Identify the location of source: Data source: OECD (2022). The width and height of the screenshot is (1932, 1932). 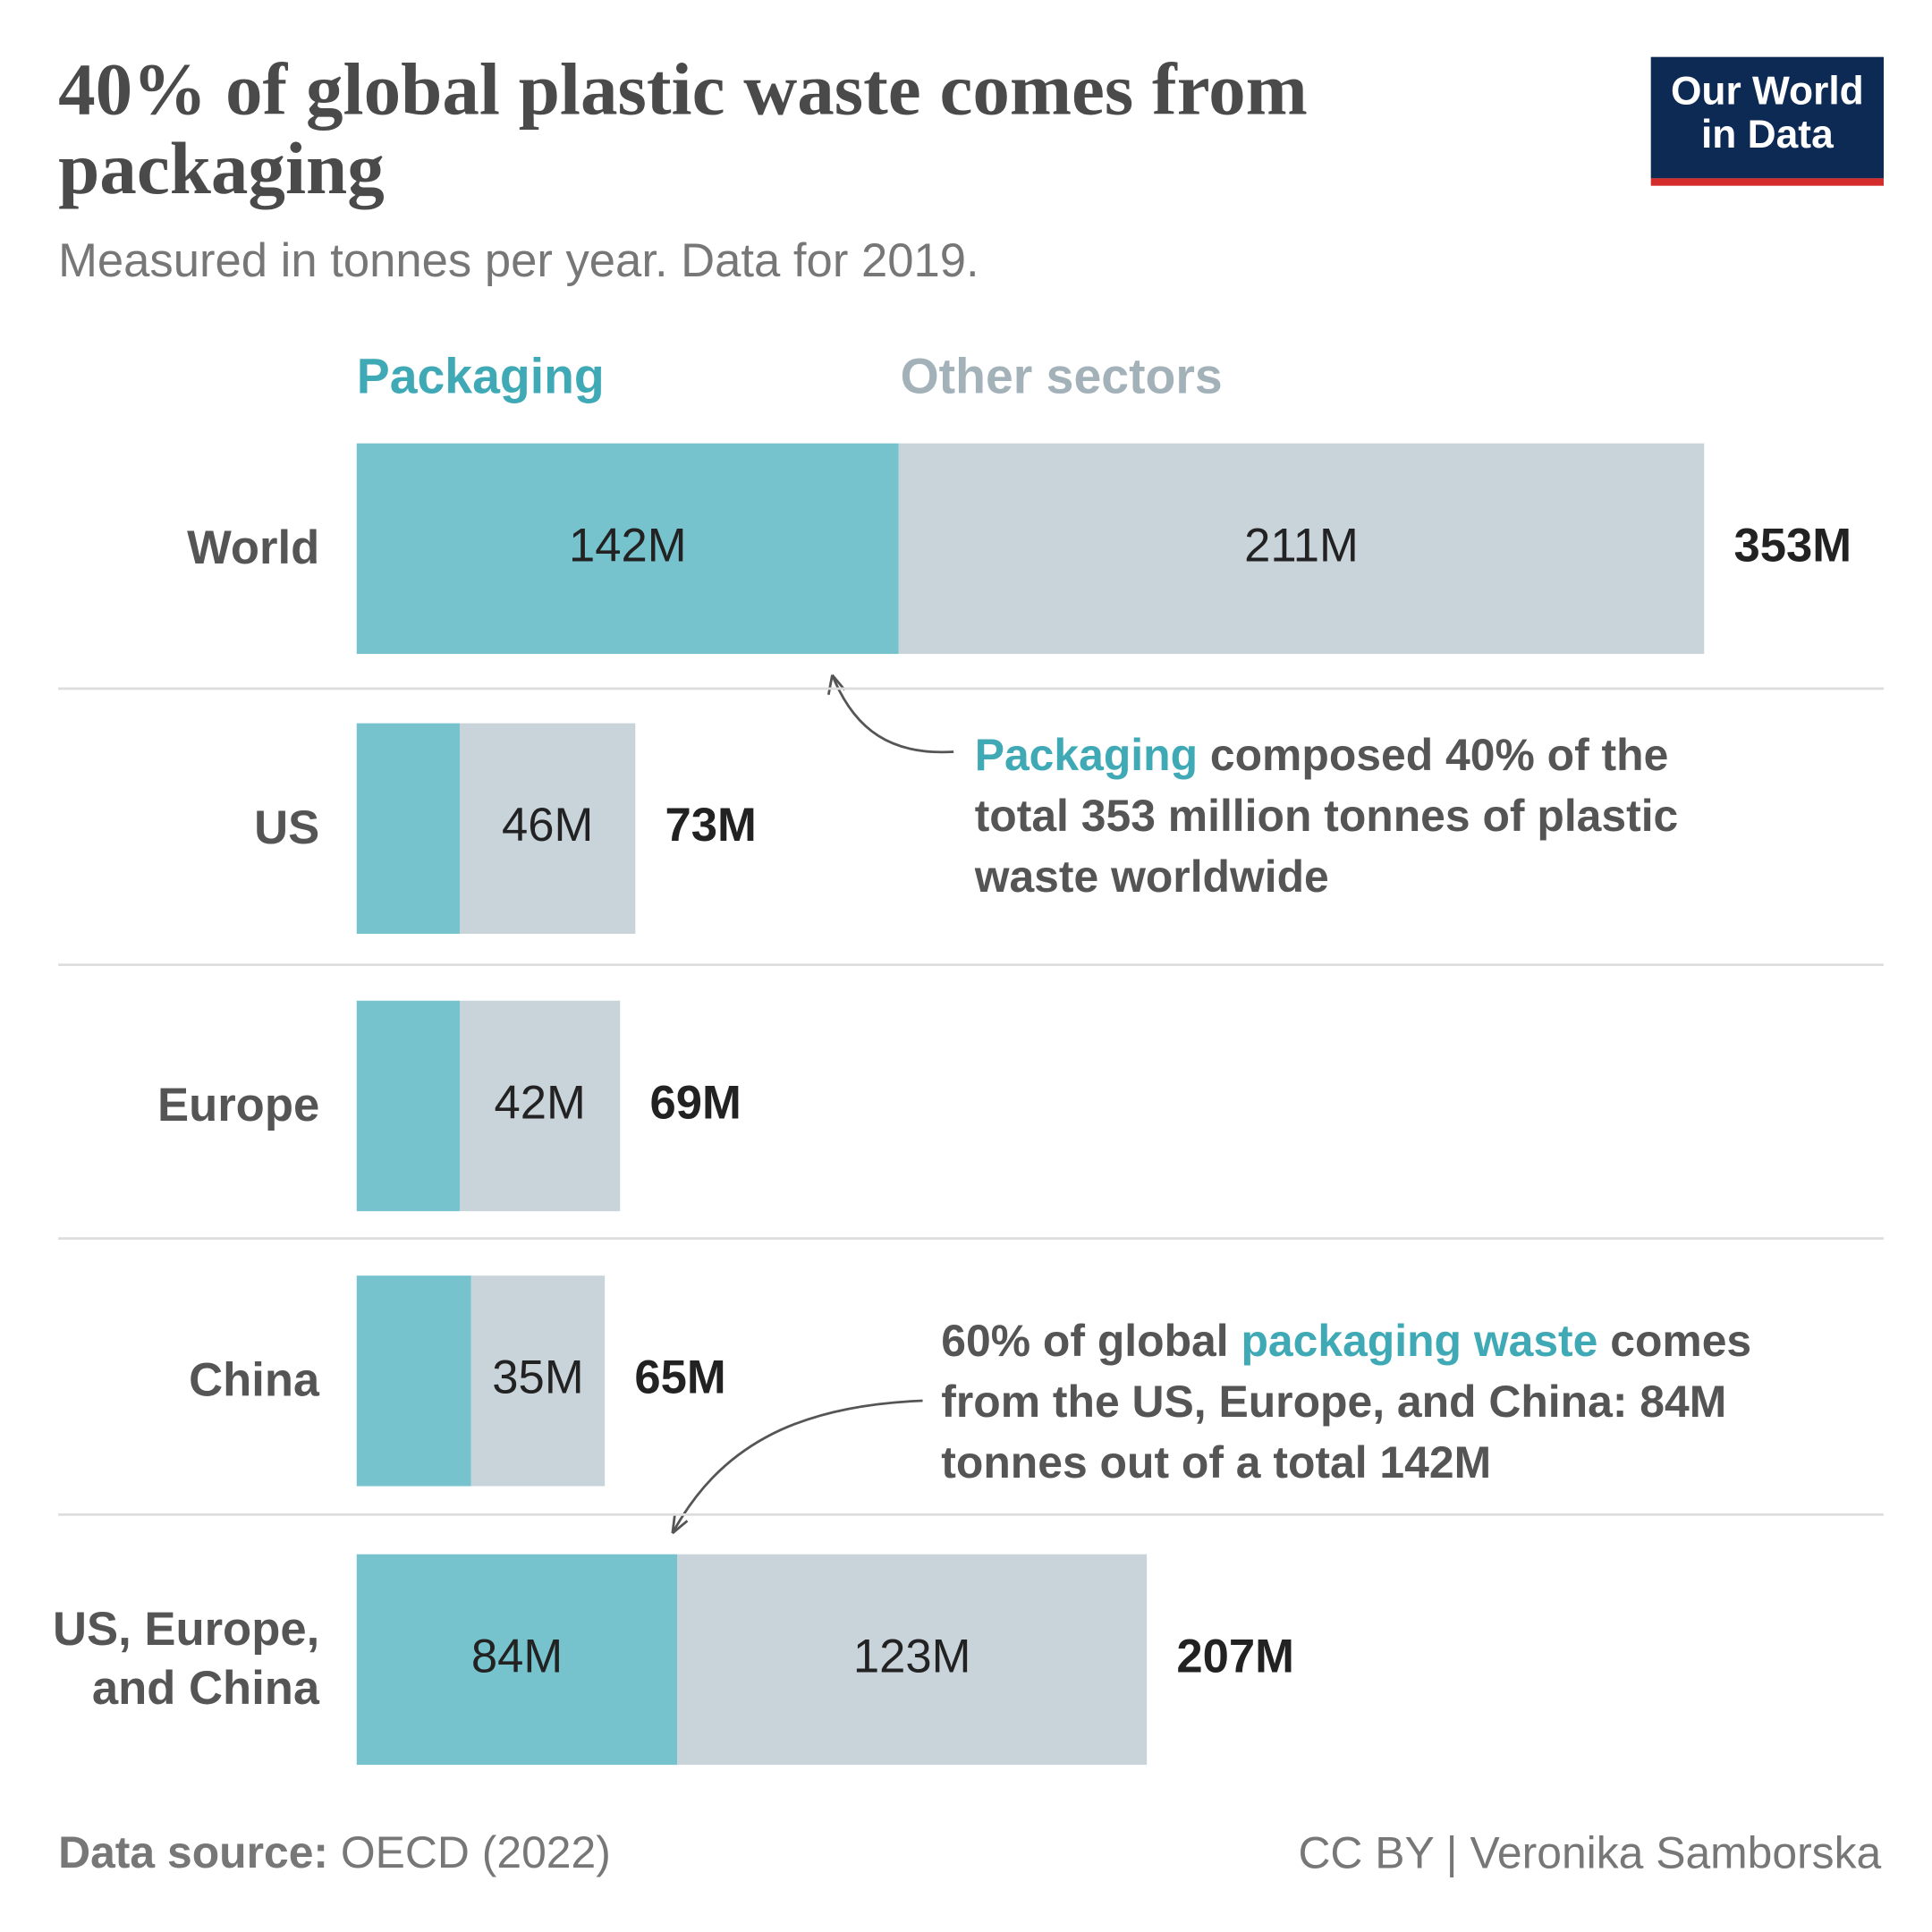
(553, 1852).